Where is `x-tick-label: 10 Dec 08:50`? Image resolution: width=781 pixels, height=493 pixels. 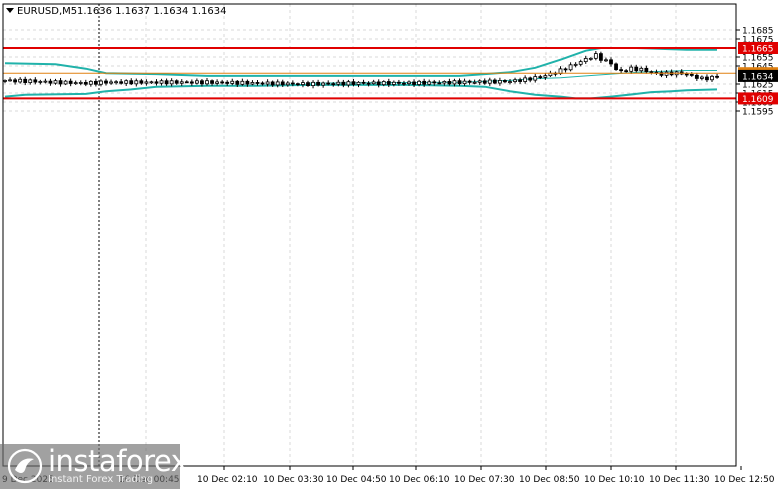 x-tick-label: 10 Dec 08:50 is located at coordinates (549, 480).